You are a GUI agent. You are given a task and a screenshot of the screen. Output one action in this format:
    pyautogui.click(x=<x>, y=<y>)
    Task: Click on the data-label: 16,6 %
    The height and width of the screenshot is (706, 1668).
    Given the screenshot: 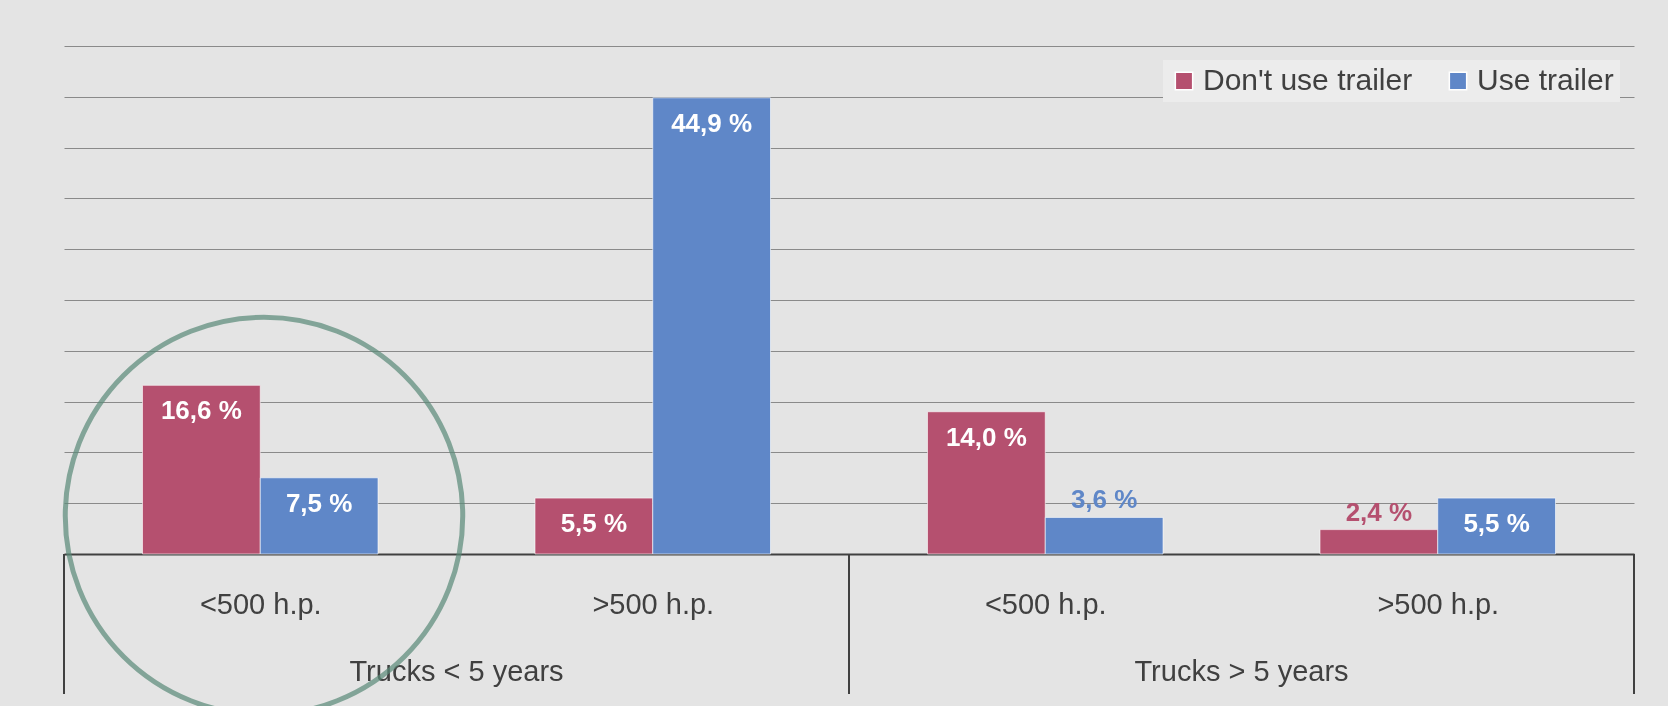 What is the action you would take?
    pyautogui.click(x=201, y=410)
    